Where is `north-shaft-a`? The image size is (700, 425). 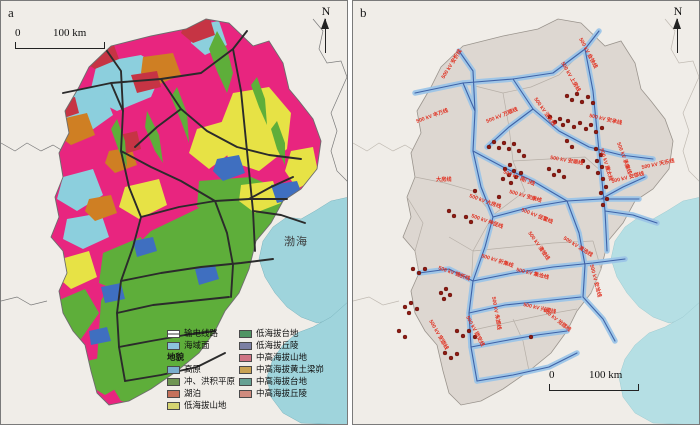
north-shaft-a is located at coordinates (325, 36).